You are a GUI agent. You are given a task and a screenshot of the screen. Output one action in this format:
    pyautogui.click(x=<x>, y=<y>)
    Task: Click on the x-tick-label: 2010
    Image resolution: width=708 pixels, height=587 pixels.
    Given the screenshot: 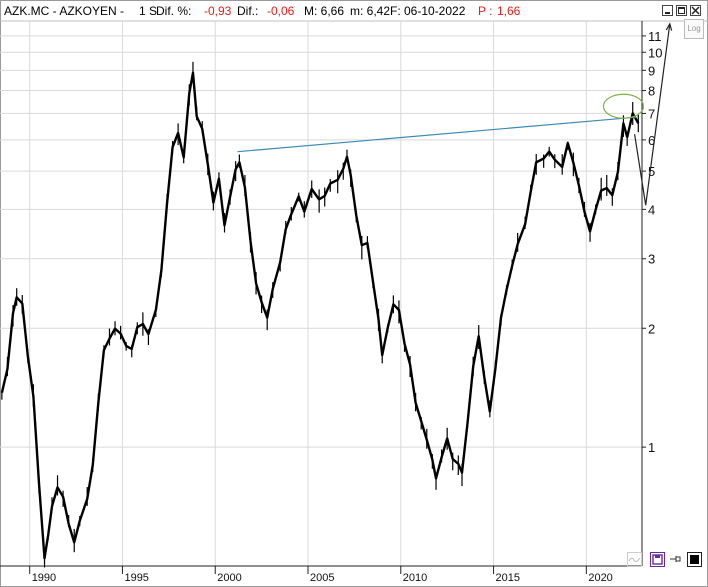 What is the action you would take?
    pyautogui.click(x=415, y=578)
    